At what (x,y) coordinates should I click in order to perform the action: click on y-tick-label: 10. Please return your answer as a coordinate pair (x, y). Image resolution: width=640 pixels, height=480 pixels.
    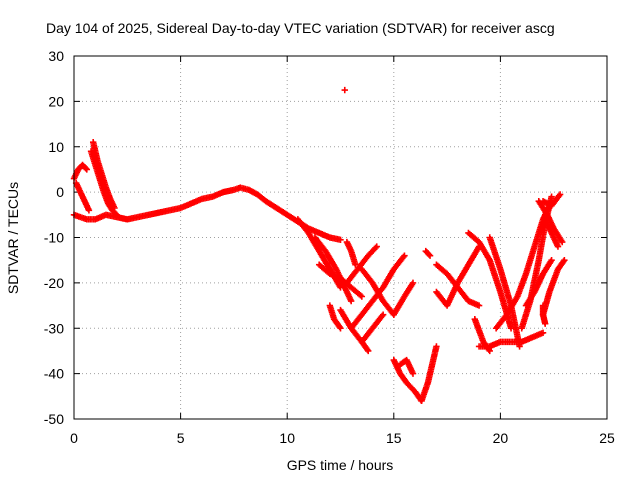
    Looking at the image, I should click on (56, 147).